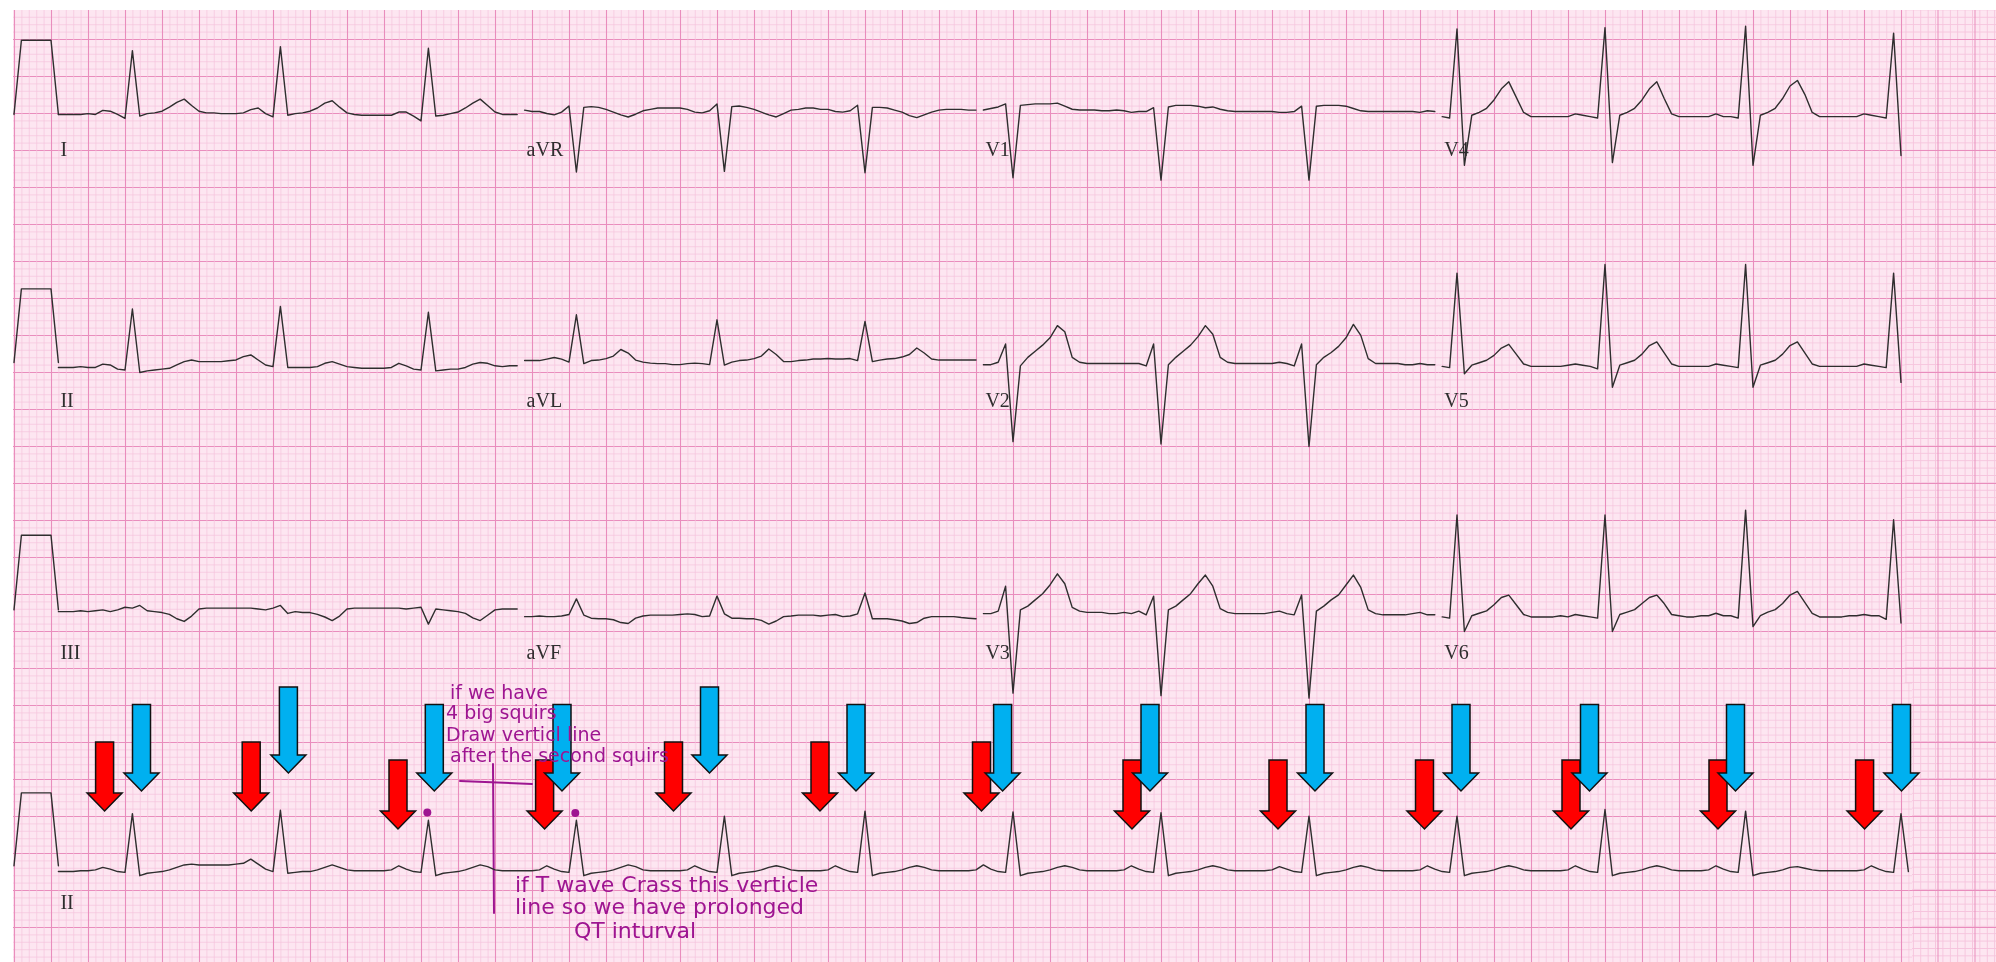 The height and width of the screenshot is (962, 1996). What do you see at coordinates (1456, 400) in the screenshot?
I see `series-label: V5` at bounding box center [1456, 400].